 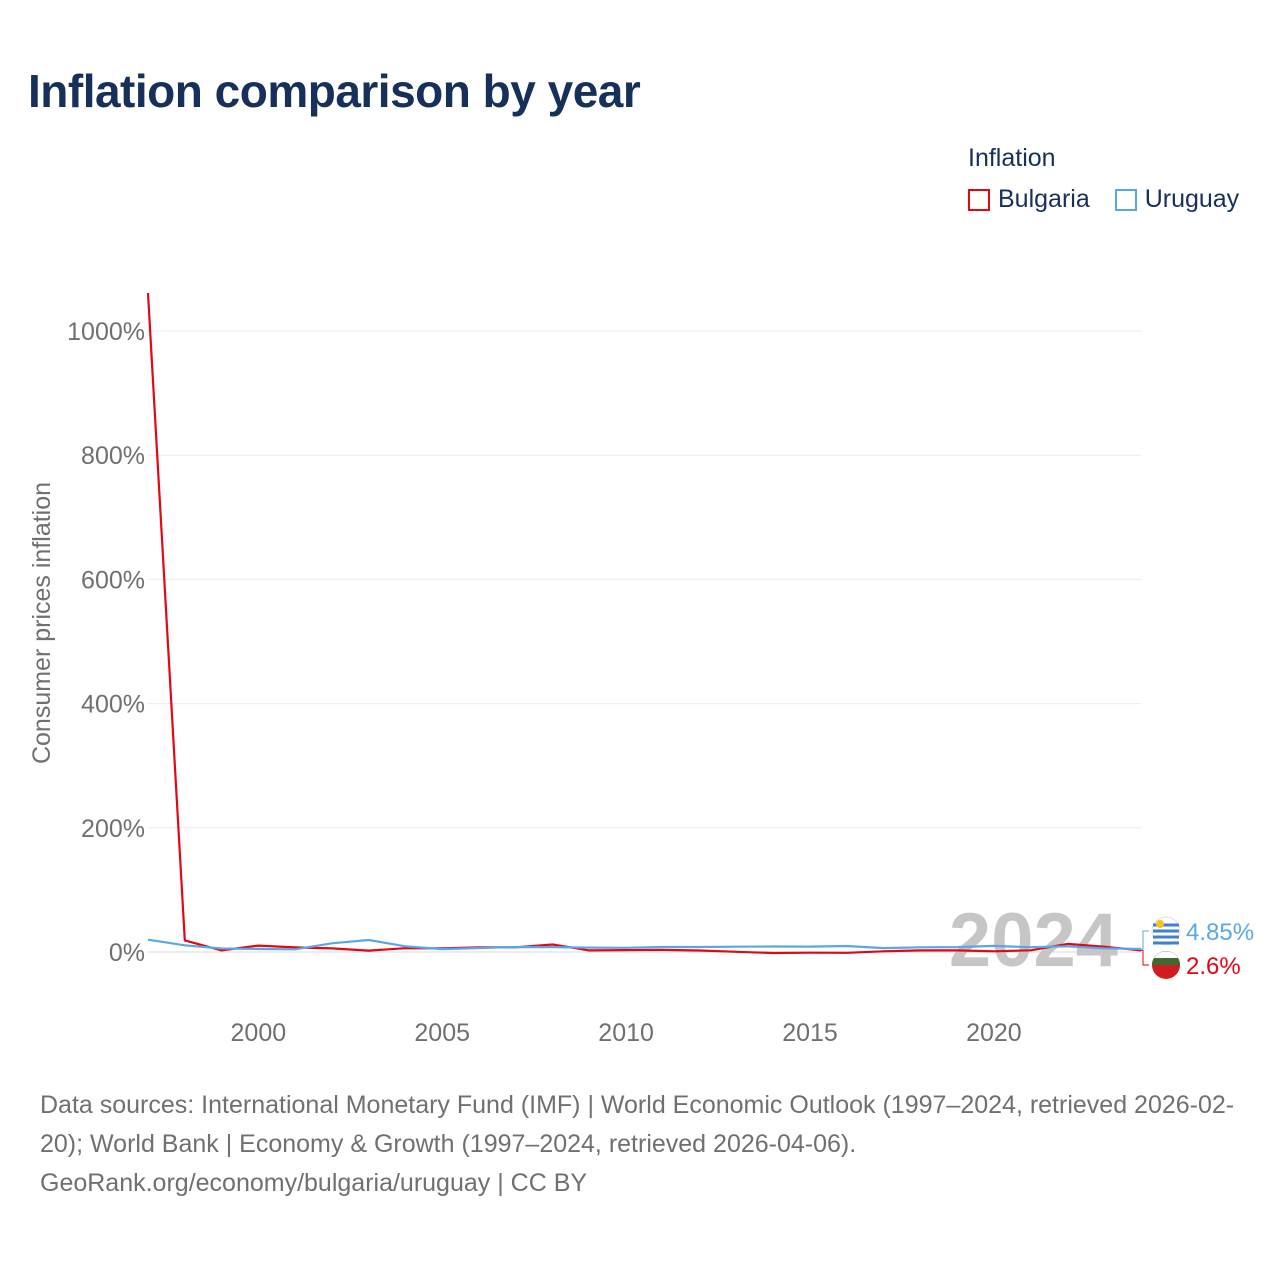 I want to click on end-markers: 4.85% 2.6%, so click(x=1197, y=948).